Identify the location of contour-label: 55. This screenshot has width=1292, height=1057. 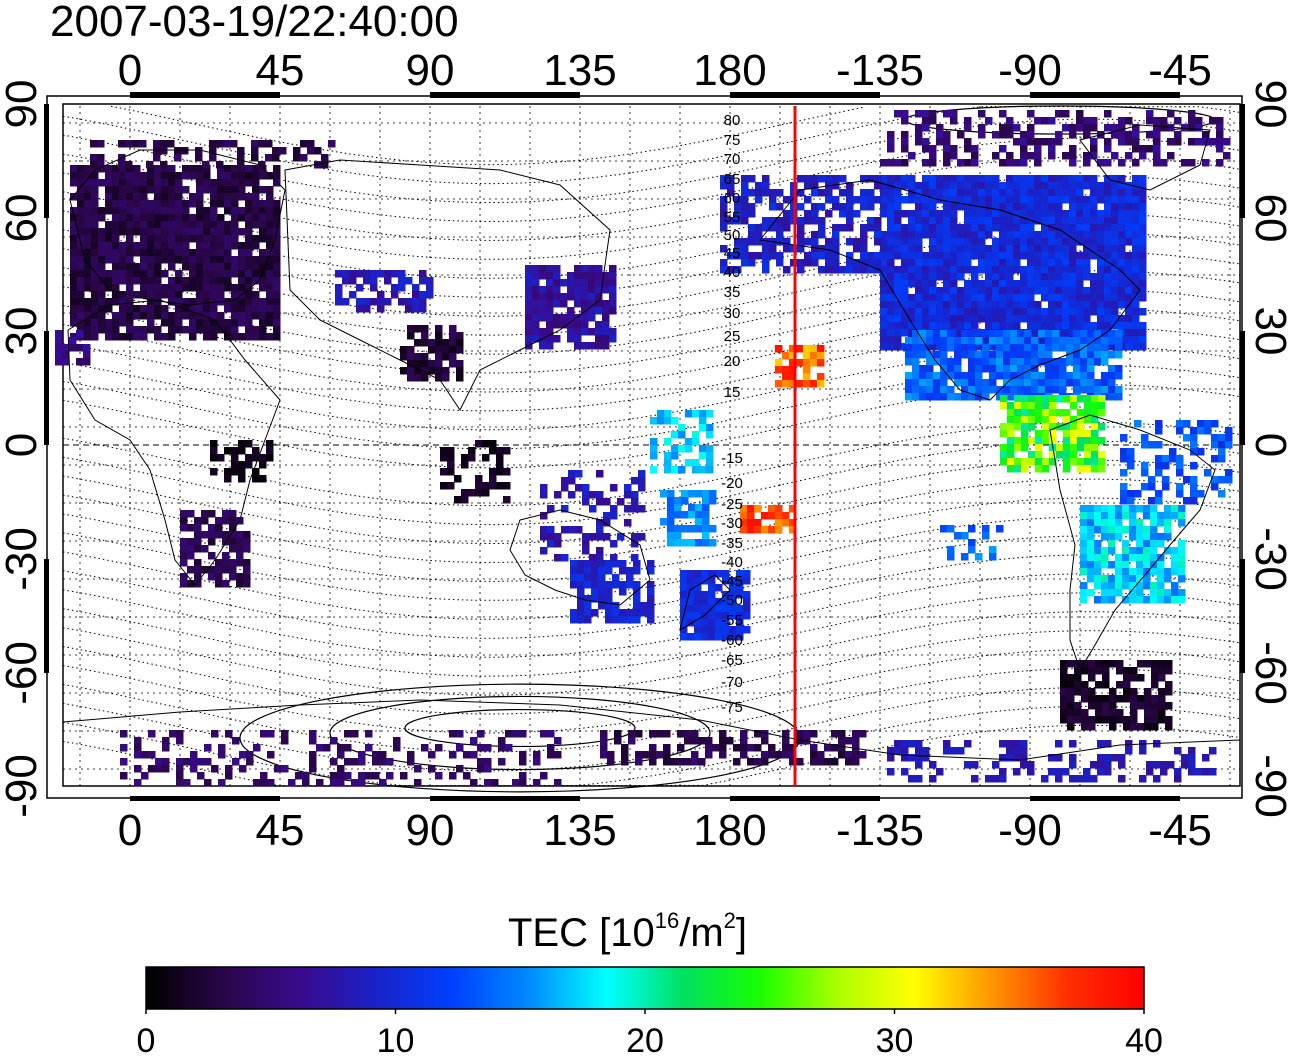
(732, 217).